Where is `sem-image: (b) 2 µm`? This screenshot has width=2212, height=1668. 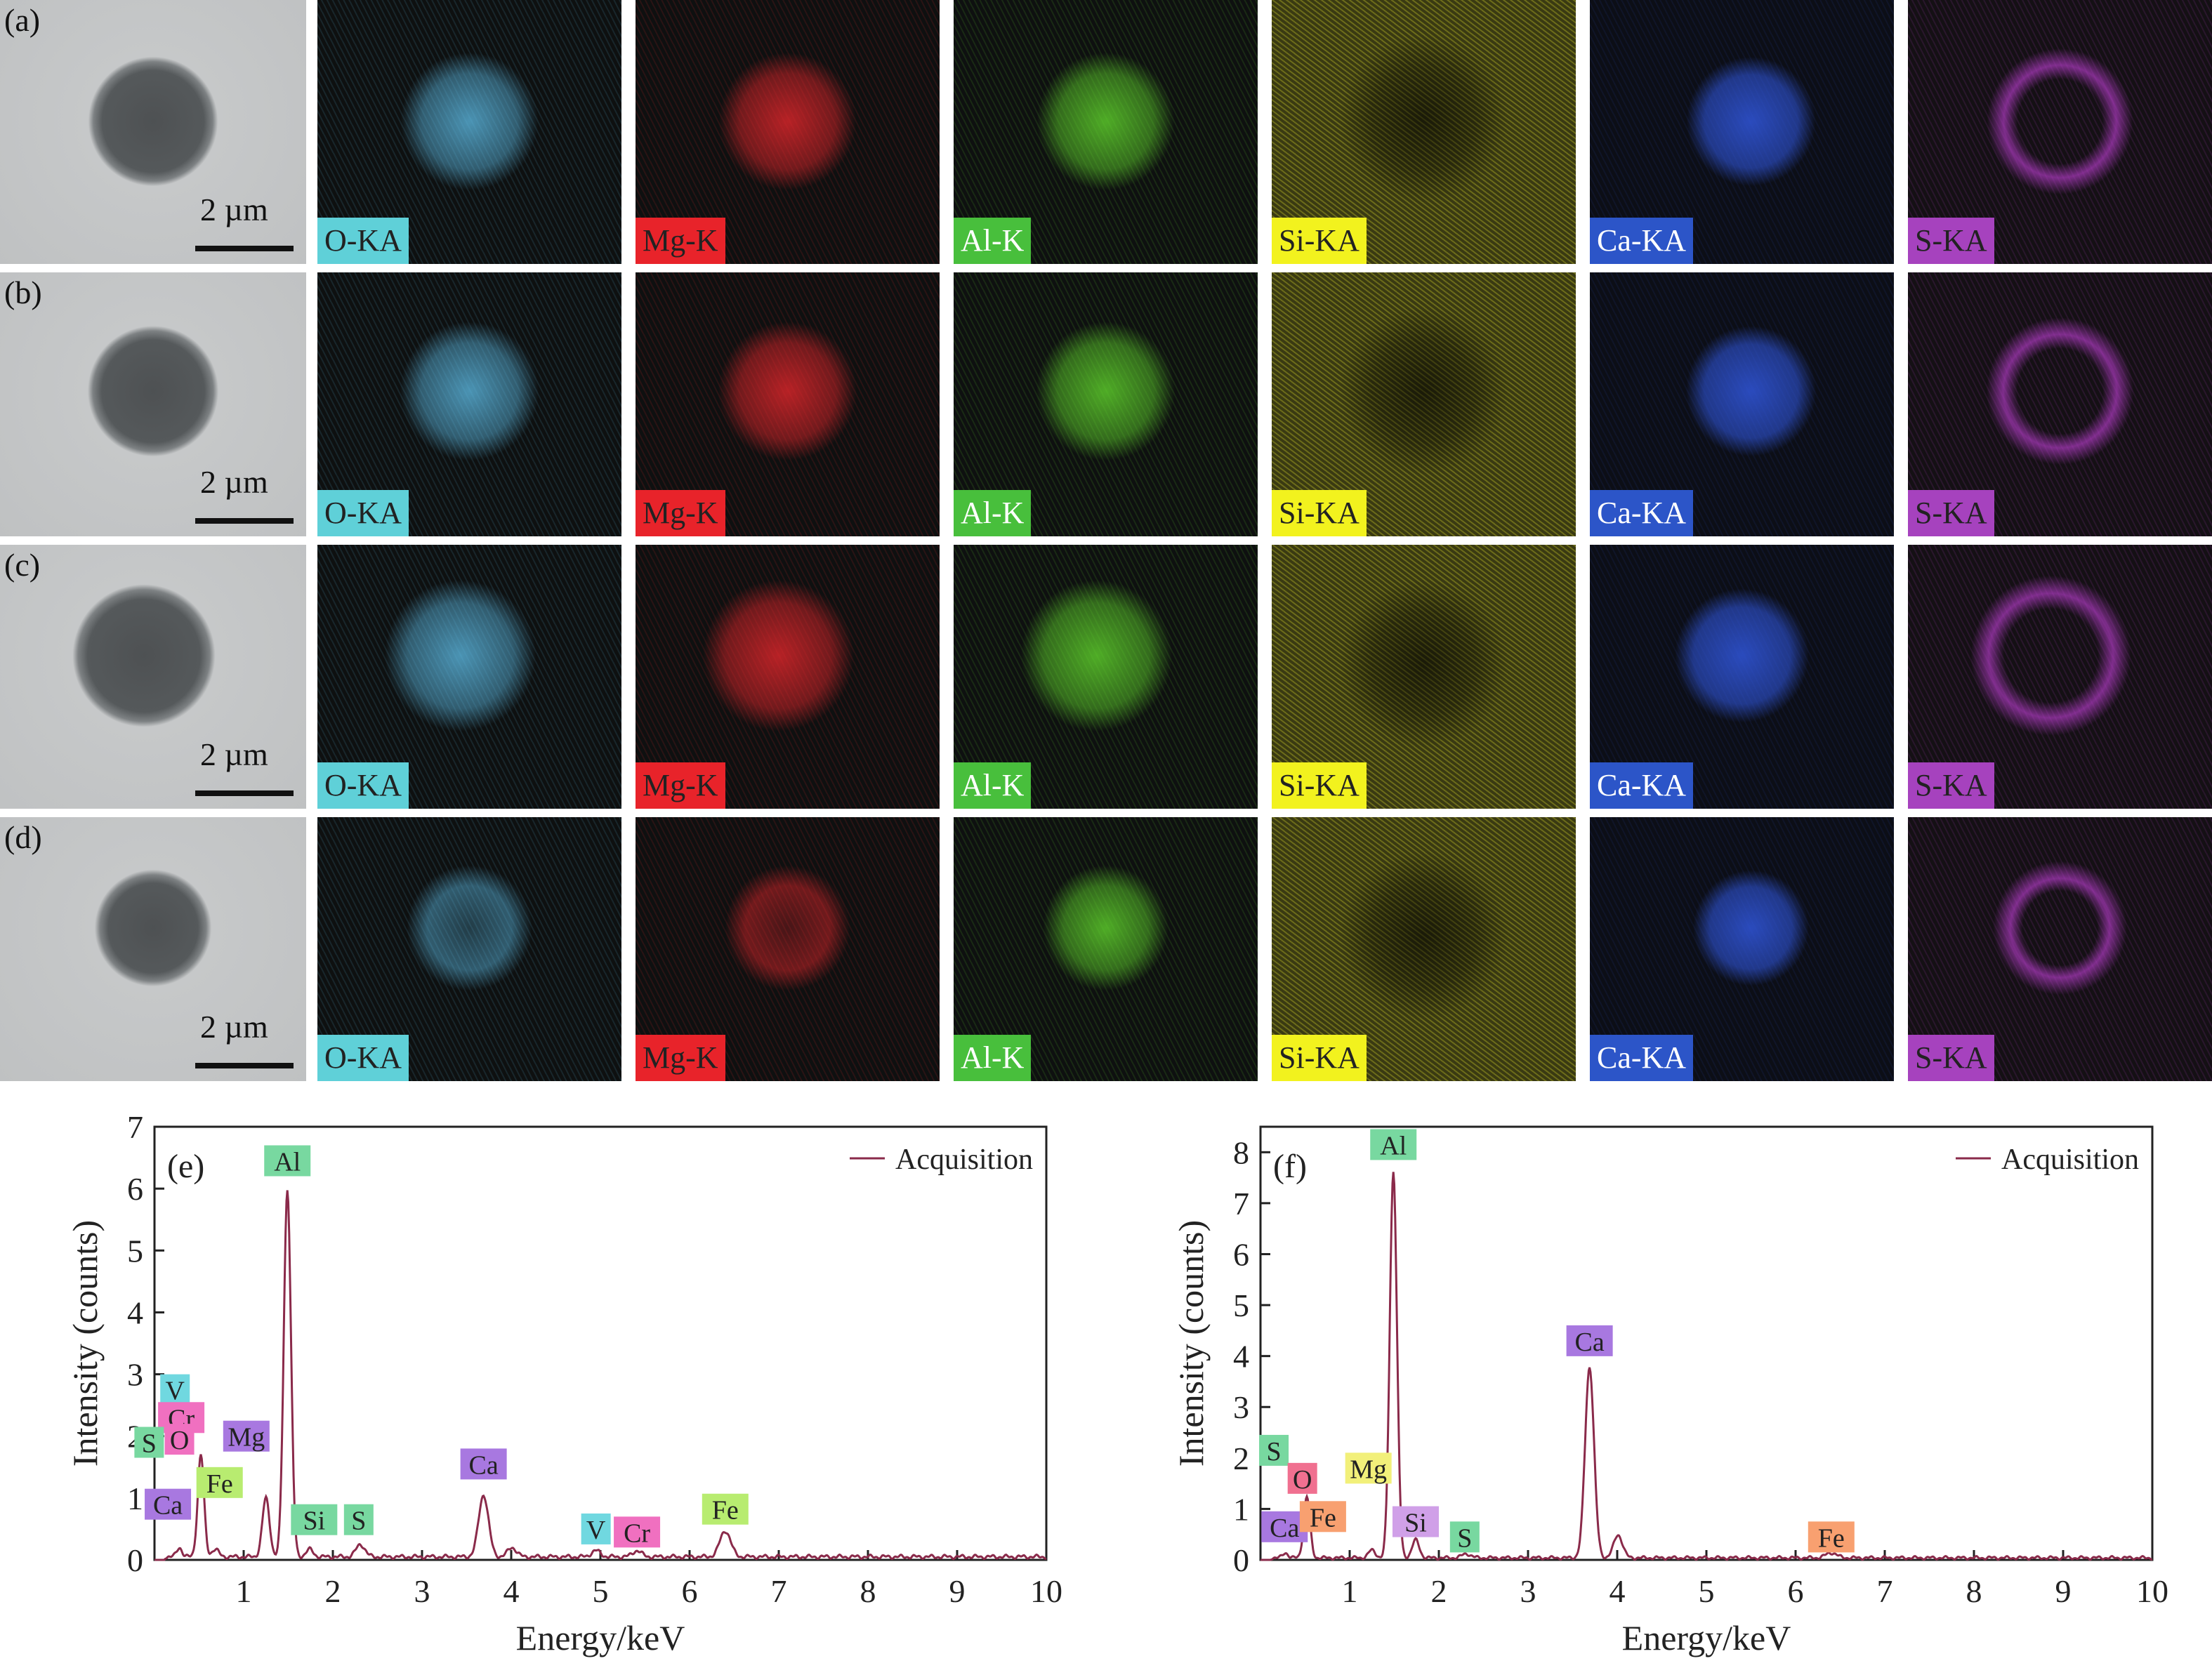 sem-image: (b) 2 µm is located at coordinates (153, 404).